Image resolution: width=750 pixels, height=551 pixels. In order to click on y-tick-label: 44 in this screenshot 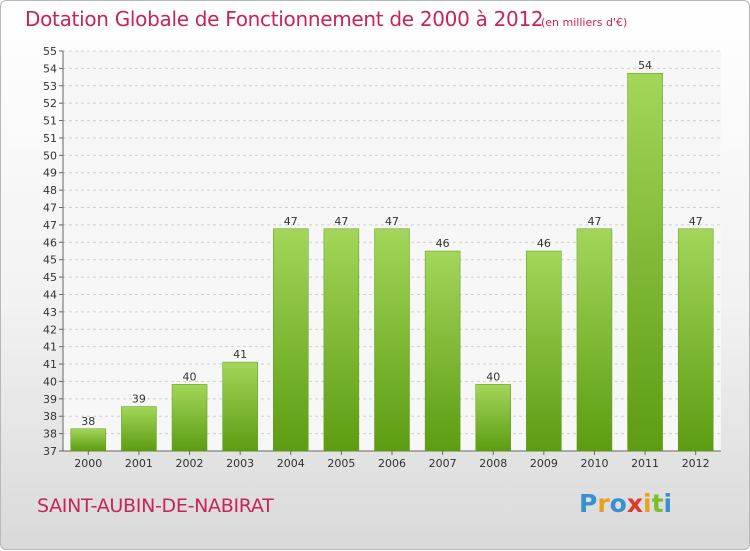, I will do `click(50, 294)`.